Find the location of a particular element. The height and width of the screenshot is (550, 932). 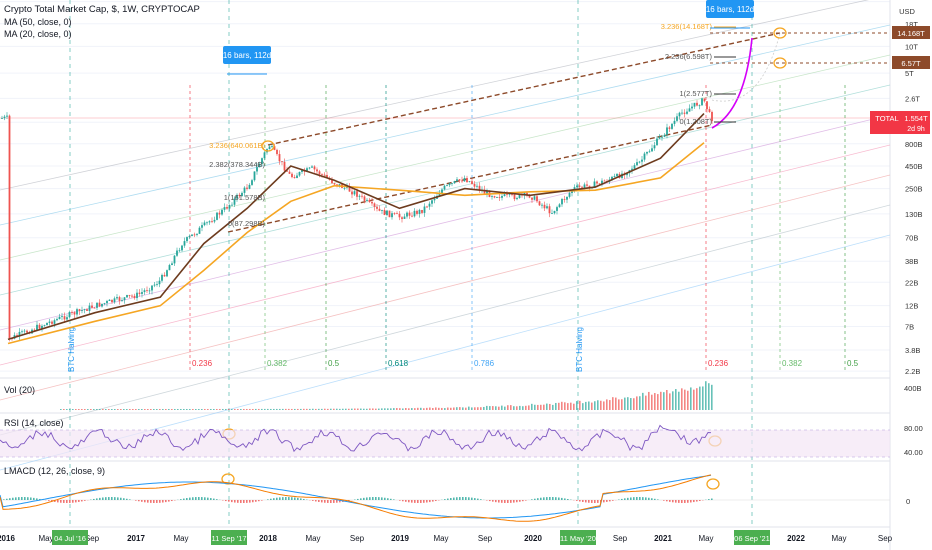

time-fib-label: 0.382 is located at coordinates (792, 363).